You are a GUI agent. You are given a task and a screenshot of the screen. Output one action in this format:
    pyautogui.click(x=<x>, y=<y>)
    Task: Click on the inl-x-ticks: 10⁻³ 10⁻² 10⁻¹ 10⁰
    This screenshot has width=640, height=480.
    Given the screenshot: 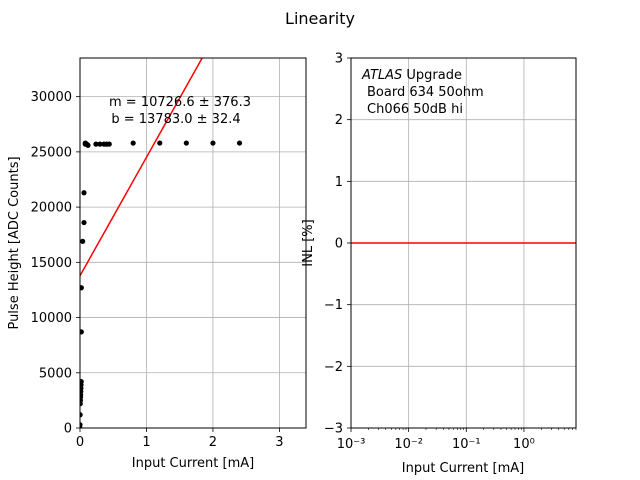 What is the action you would take?
    pyautogui.click(x=457, y=440)
    